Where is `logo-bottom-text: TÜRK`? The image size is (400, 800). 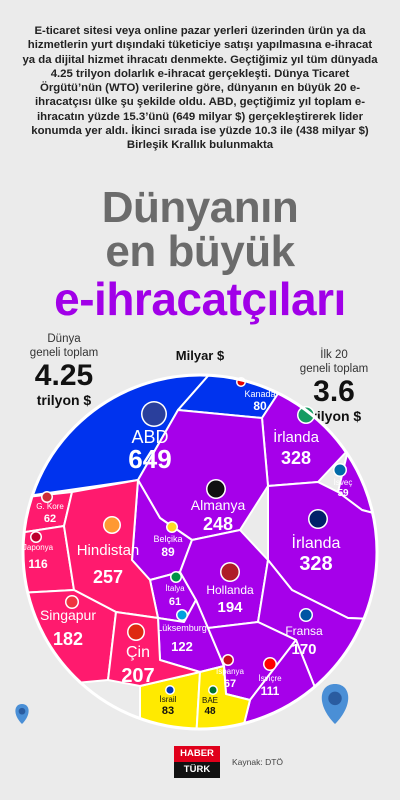
logo-bottom-text: TÜRK is located at coordinates (197, 769).